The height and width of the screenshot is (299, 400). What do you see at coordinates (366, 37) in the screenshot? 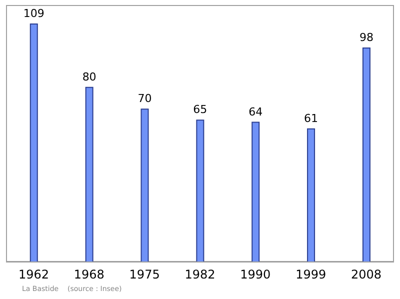
I see `data-label: 98` at bounding box center [366, 37].